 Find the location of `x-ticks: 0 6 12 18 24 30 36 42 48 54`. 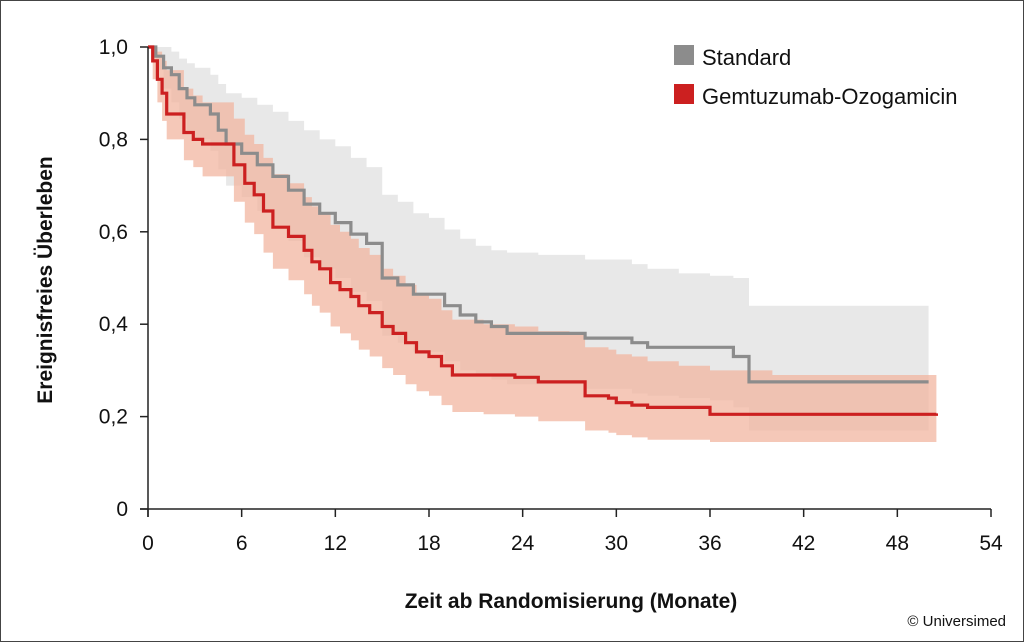

x-ticks: 0 6 12 18 24 30 36 42 48 54 is located at coordinates (572, 532).